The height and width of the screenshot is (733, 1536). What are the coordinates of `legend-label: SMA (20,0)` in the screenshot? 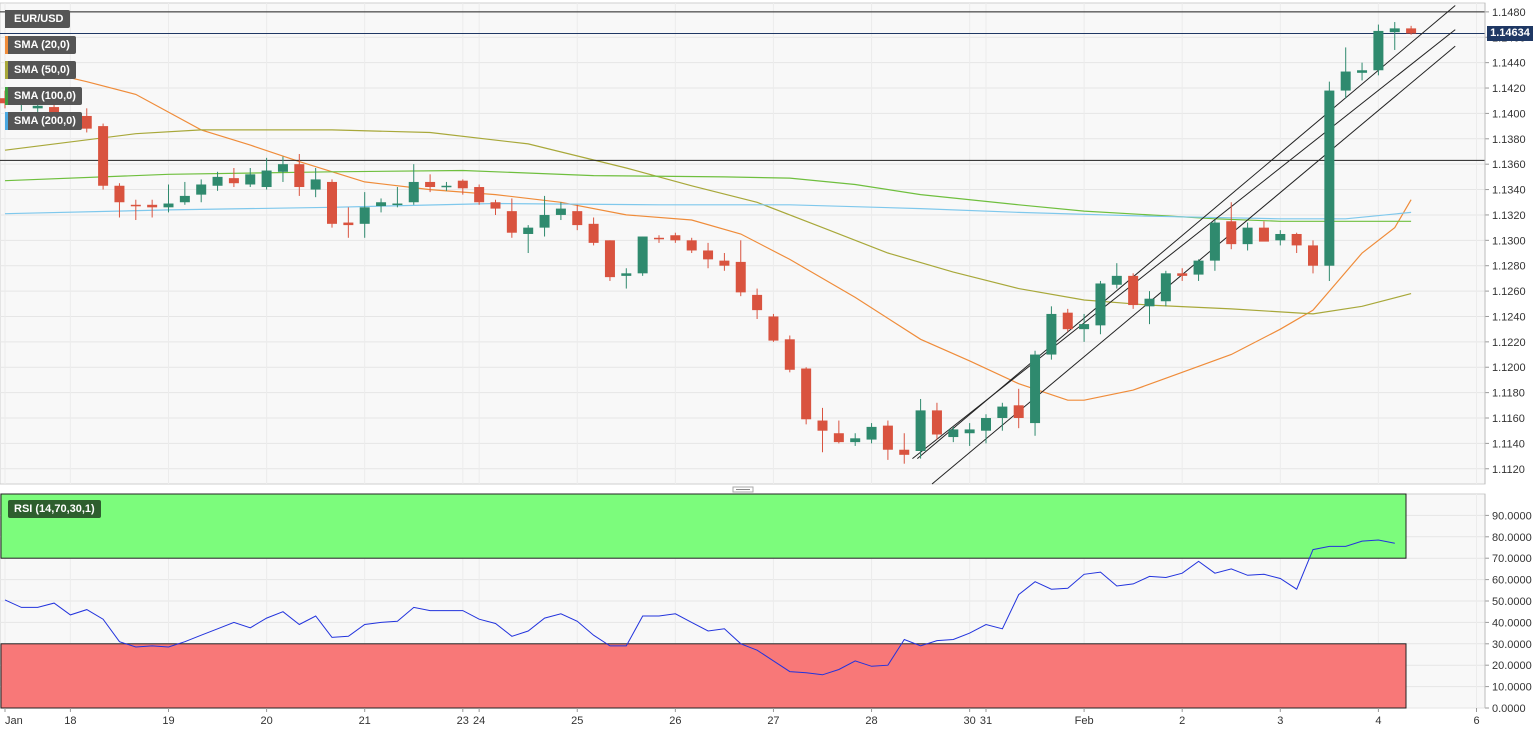 It's located at (42, 45).